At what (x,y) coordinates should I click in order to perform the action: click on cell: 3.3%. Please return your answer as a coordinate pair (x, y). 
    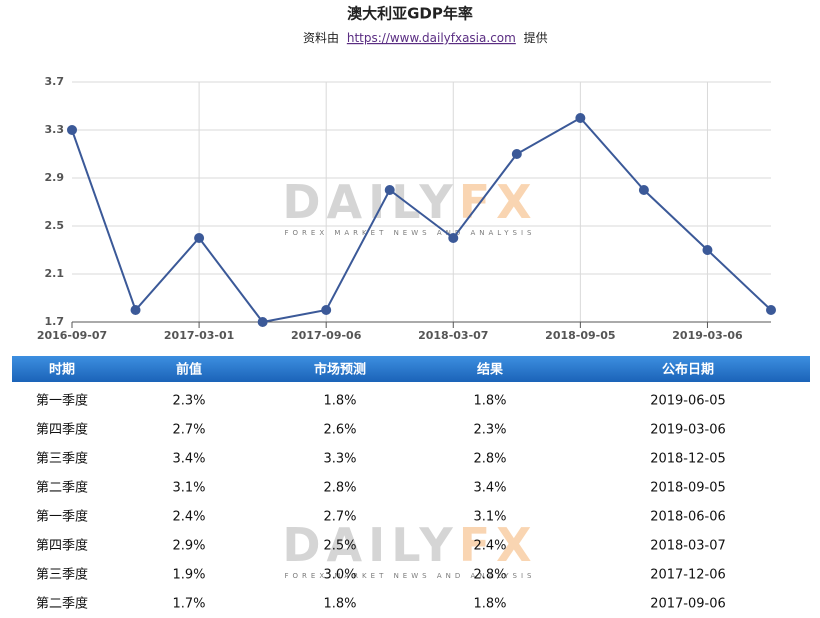
    Looking at the image, I should click on (339, 459).